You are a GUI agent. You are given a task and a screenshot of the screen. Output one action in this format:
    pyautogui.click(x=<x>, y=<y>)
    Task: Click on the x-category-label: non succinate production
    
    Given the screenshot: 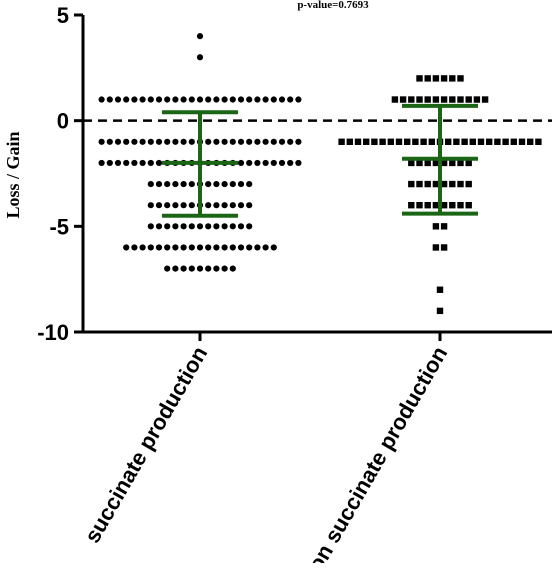 What is the action you would take?
    pyautogui.click(x=374, y=452)
    